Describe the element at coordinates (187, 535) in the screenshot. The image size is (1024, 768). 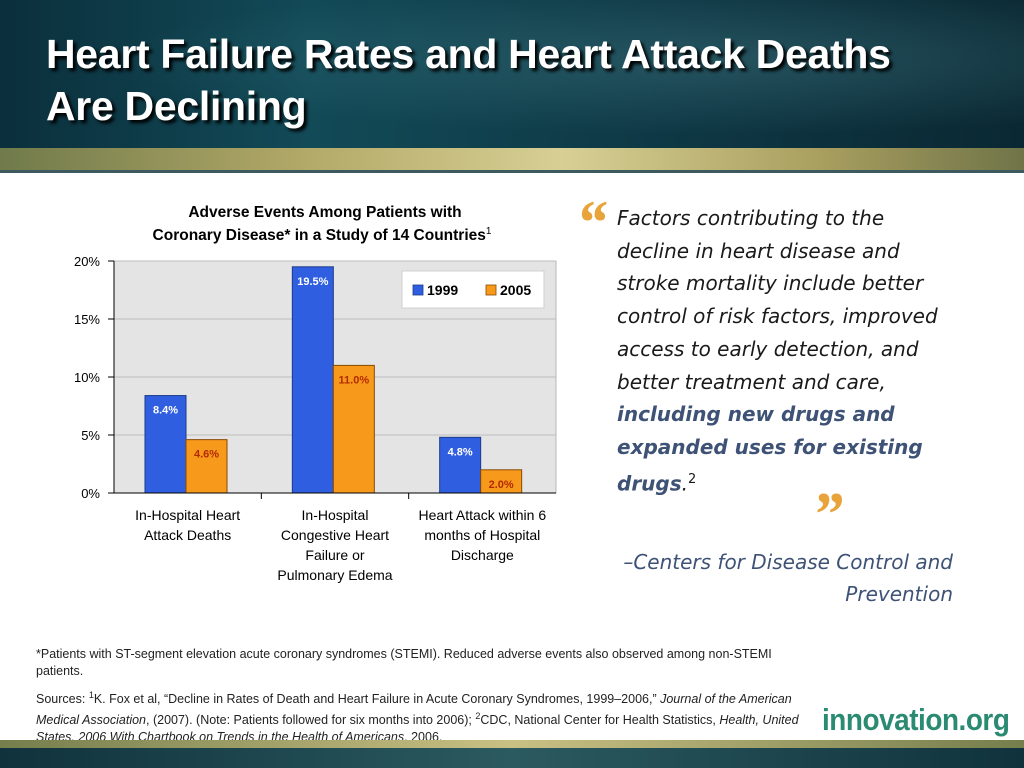
I see `x-category-label-line: Attack Deaths` at that location.